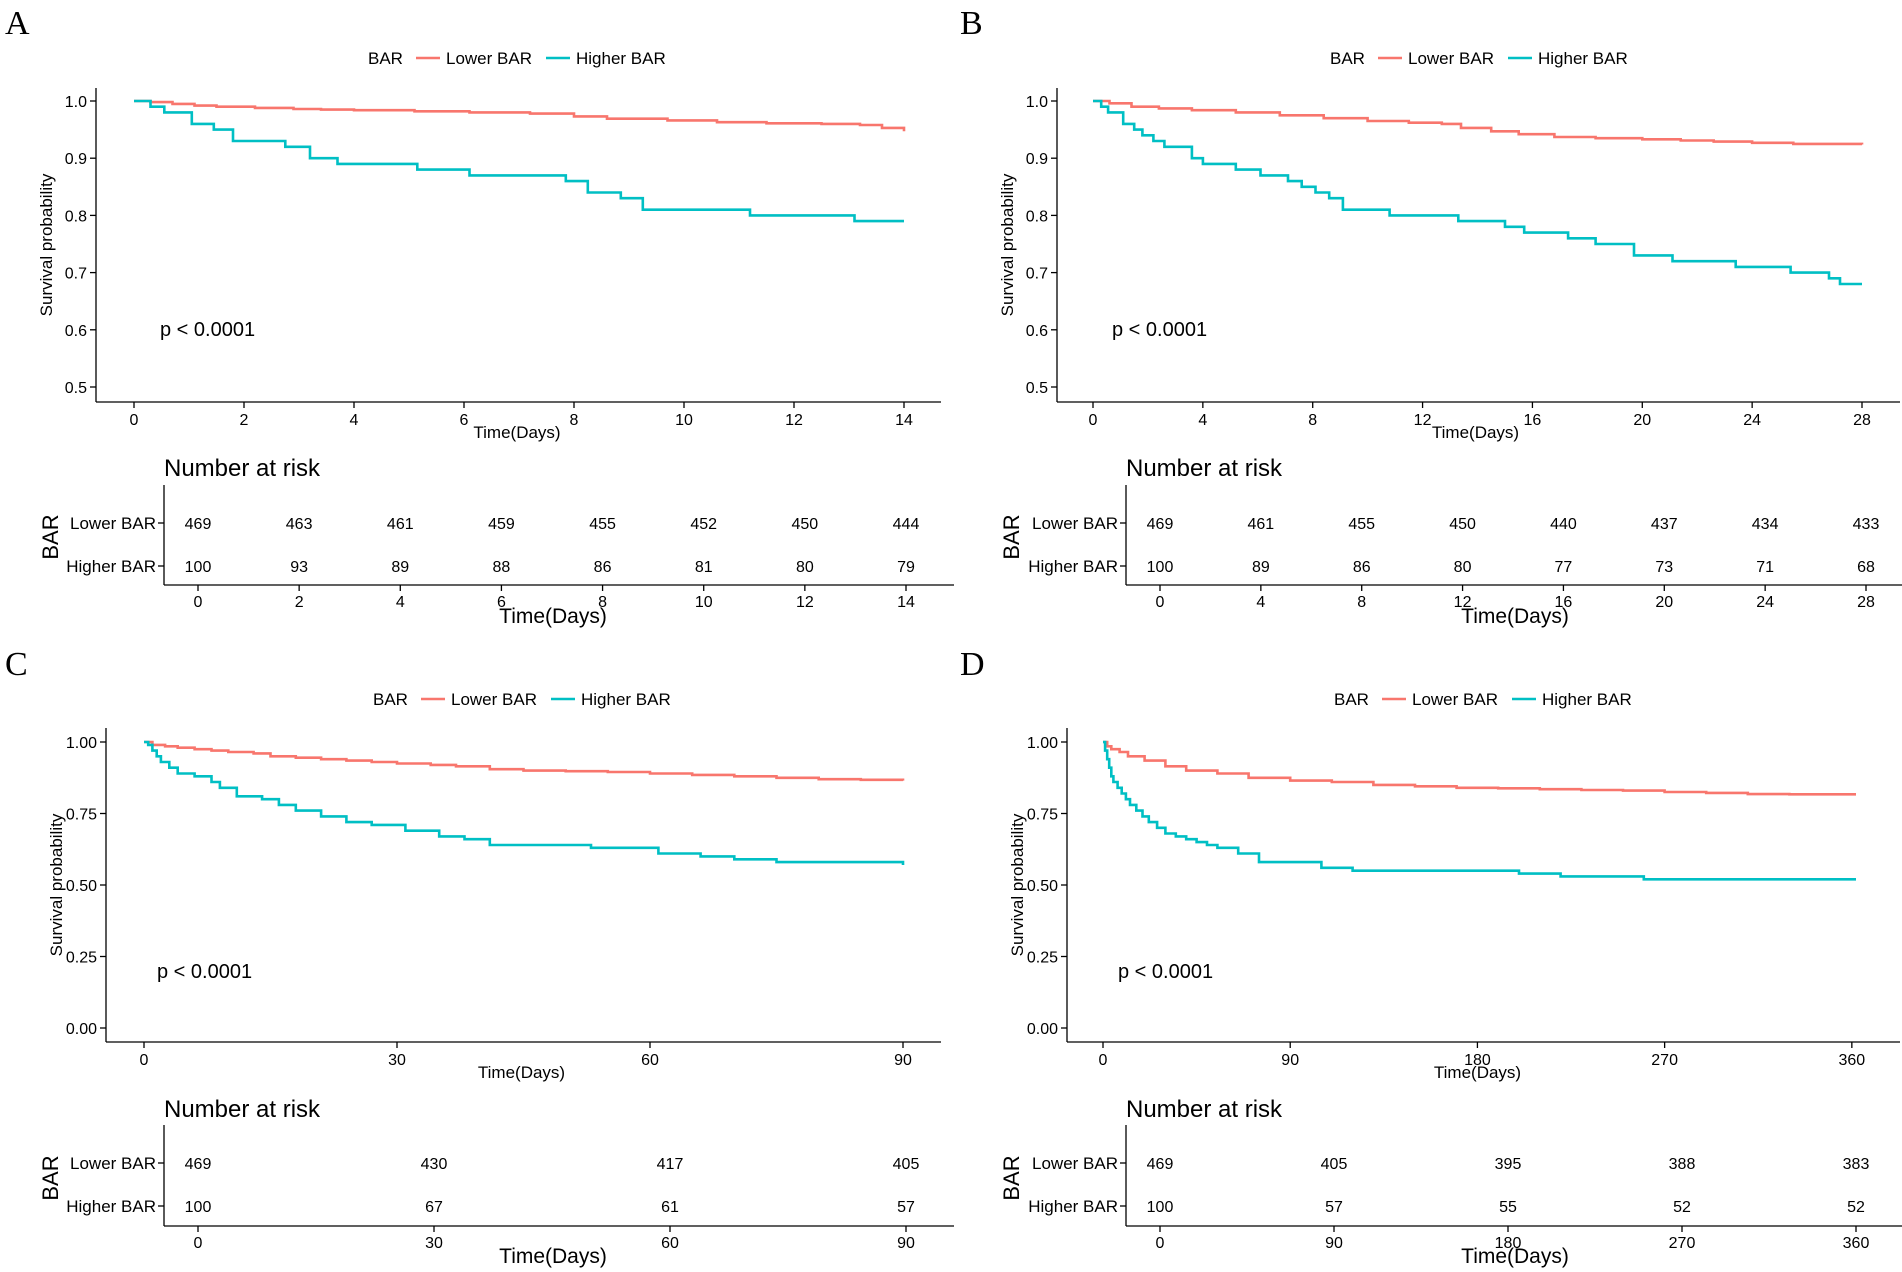 The width and height of the screenshot is (1902, 1272). I want to click on panel-letter: D, so click(972, 664).